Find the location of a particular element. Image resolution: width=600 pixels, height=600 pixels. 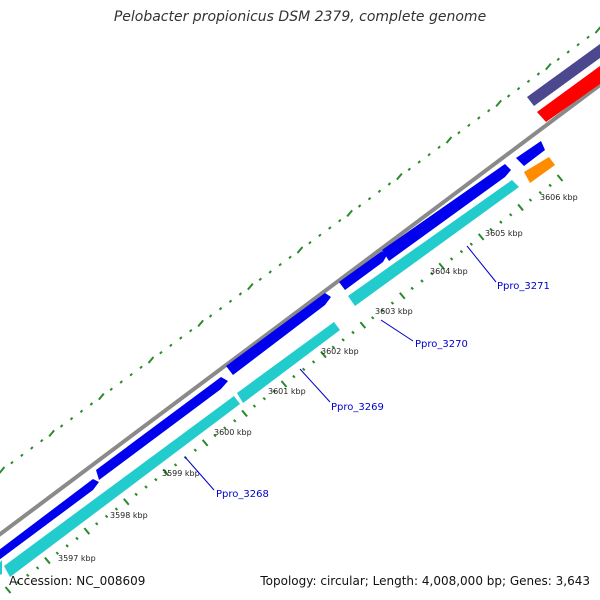

scale-label: 3604 kbp is located at coordinates (449, 271).